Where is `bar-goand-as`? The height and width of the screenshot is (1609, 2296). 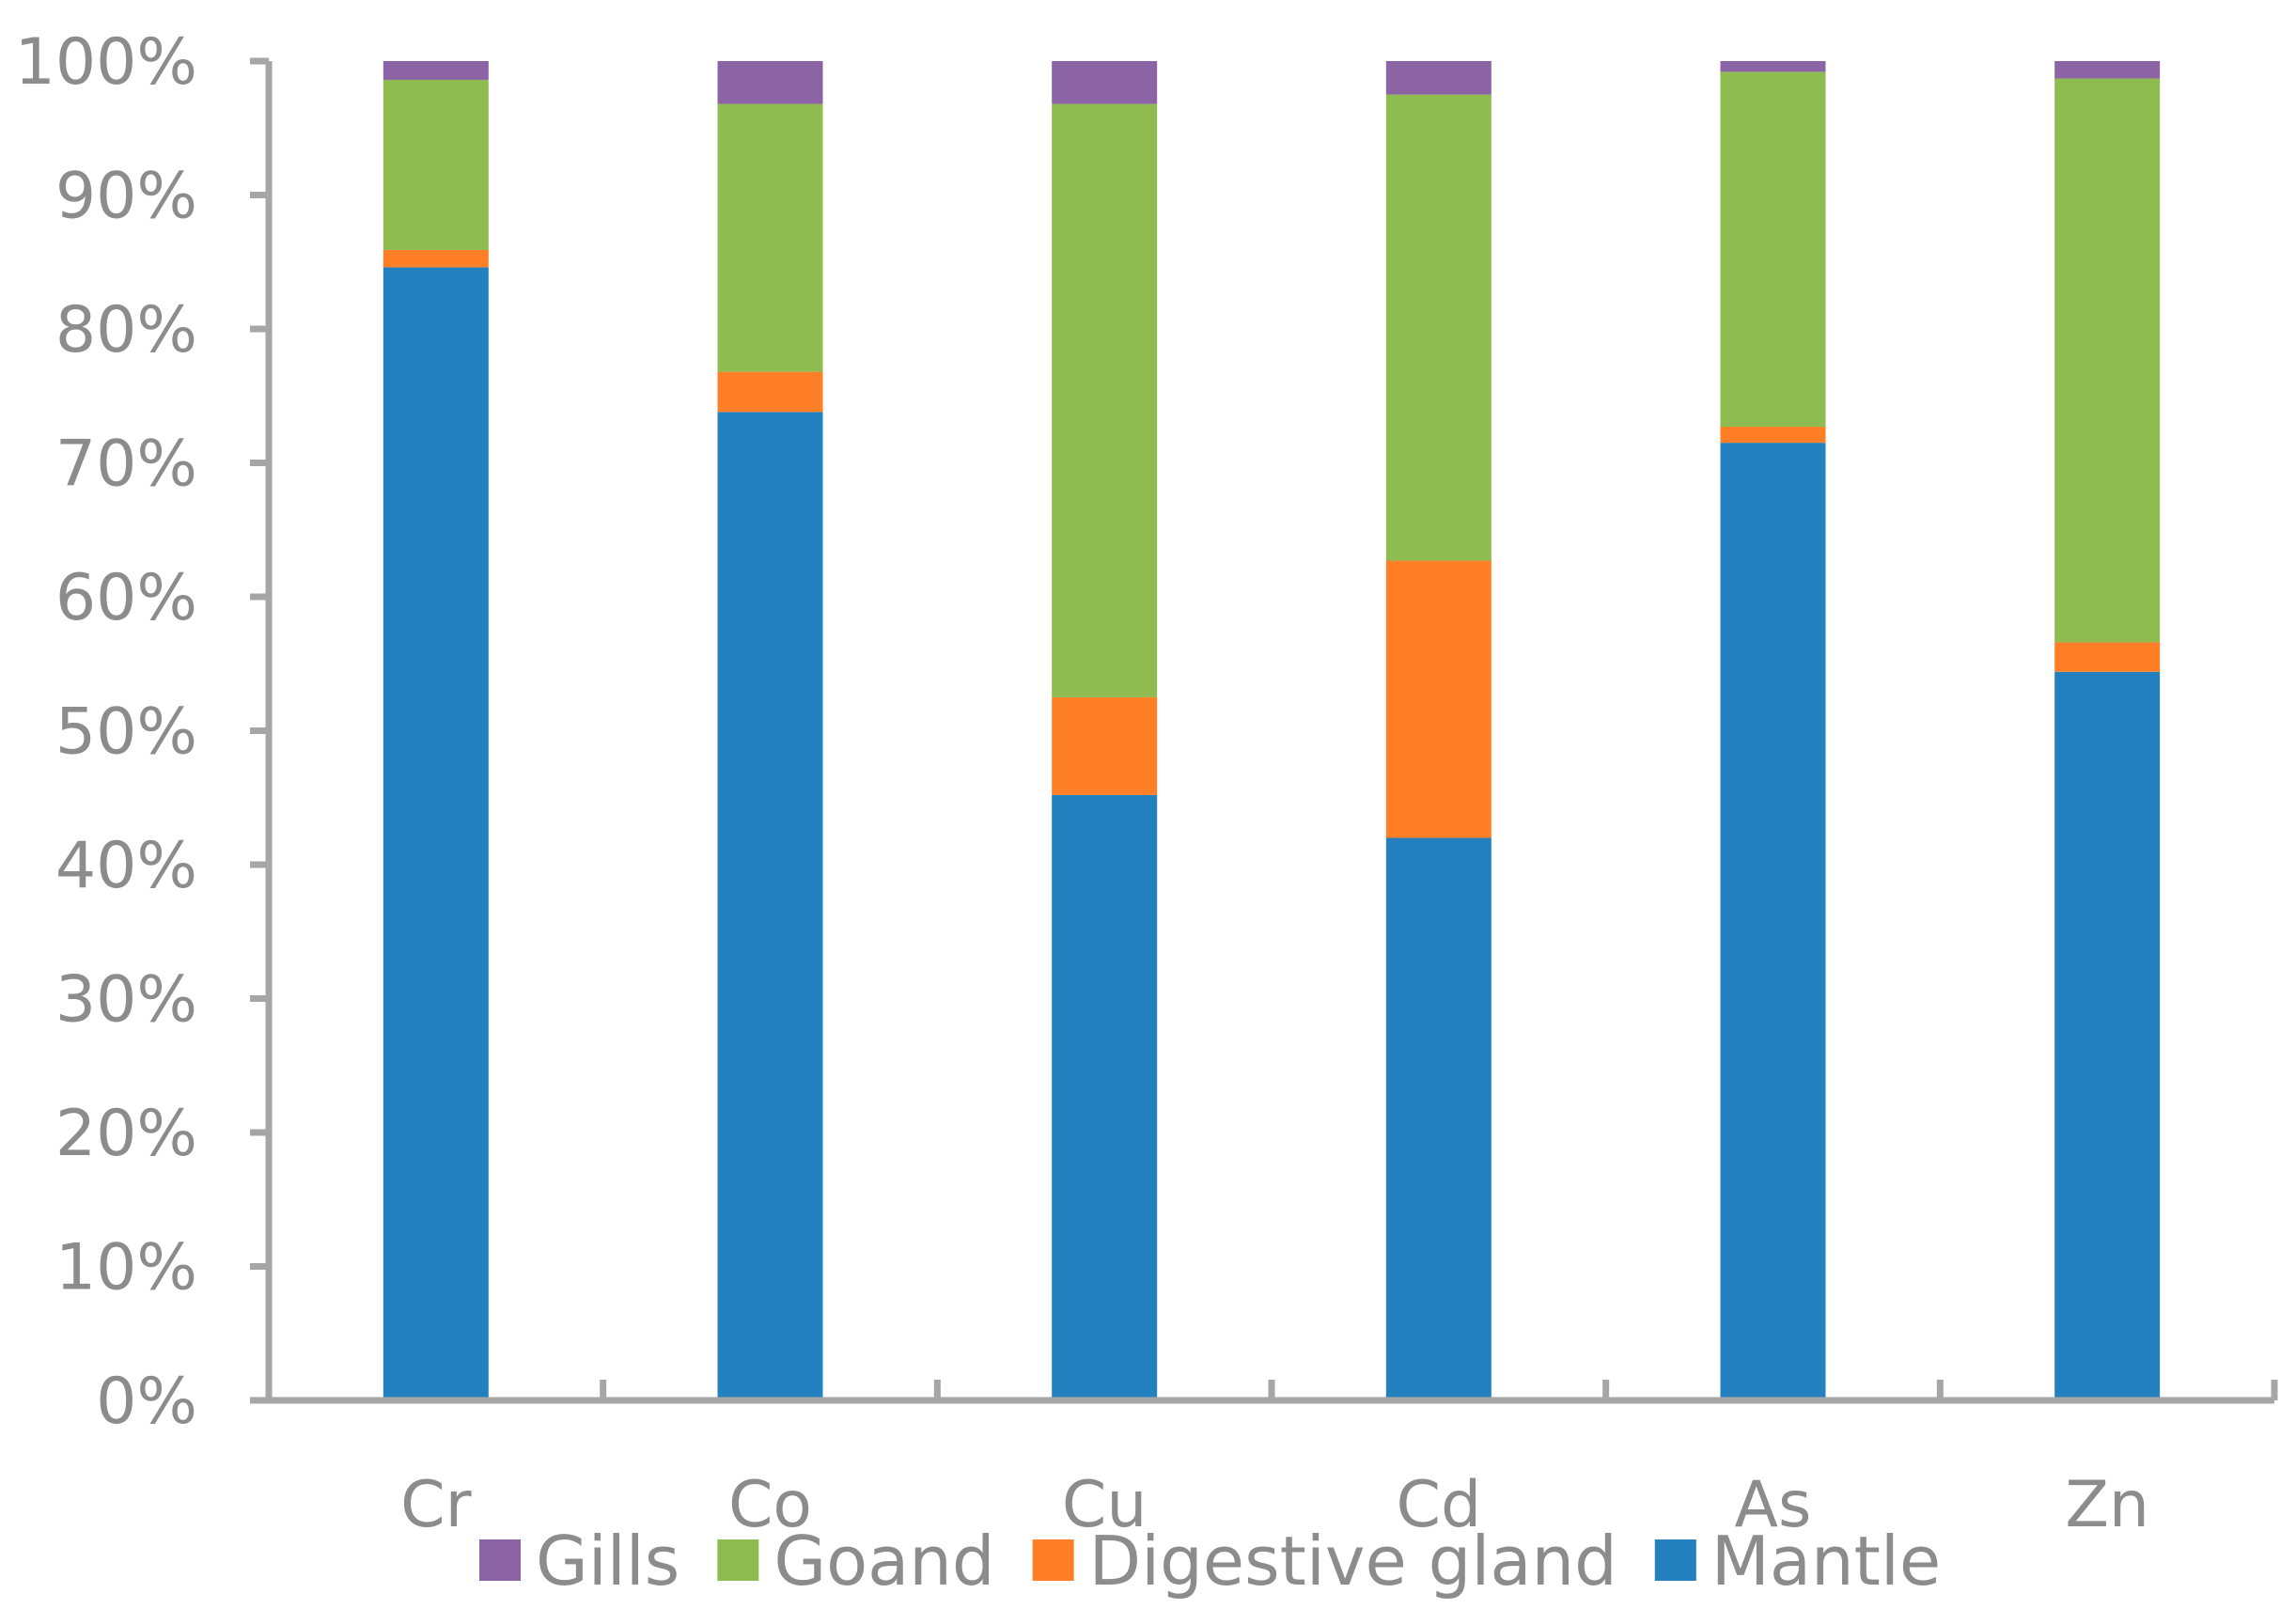
bar-goand-as is located at coordinates (1773, 249).